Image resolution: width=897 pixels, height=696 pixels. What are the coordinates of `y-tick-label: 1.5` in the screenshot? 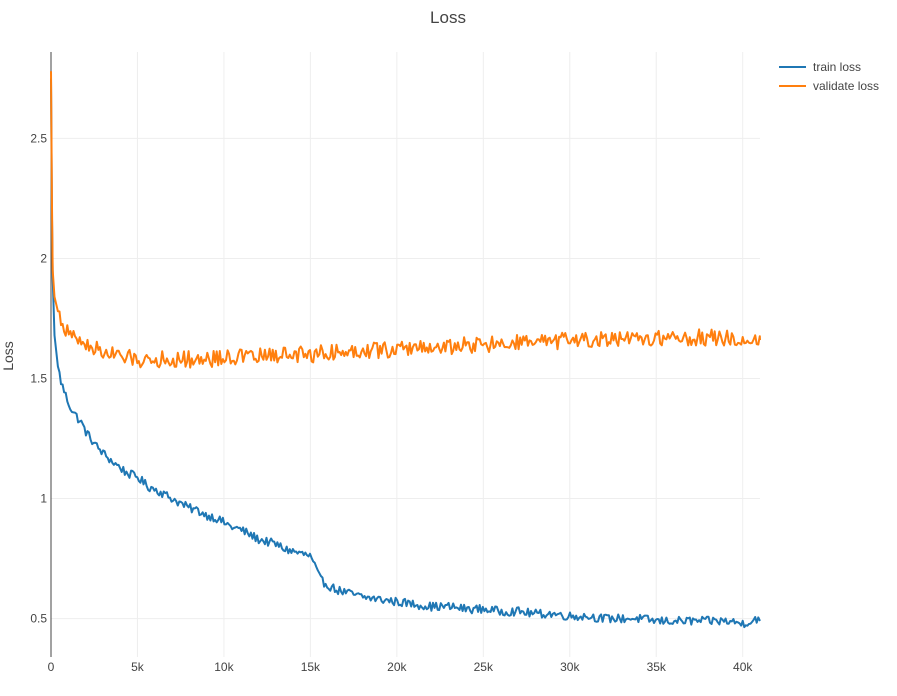 It's located at (38, 379).